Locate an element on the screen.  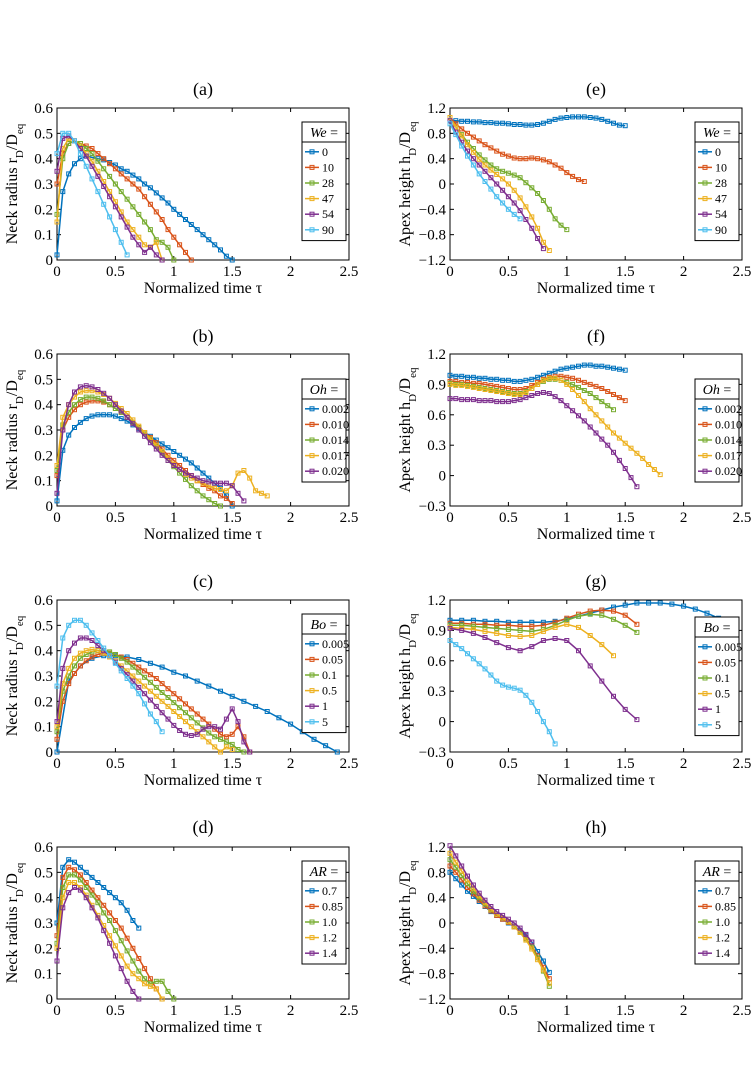
y-tick-label: −1.2 is located at coordinates (432, 1000).